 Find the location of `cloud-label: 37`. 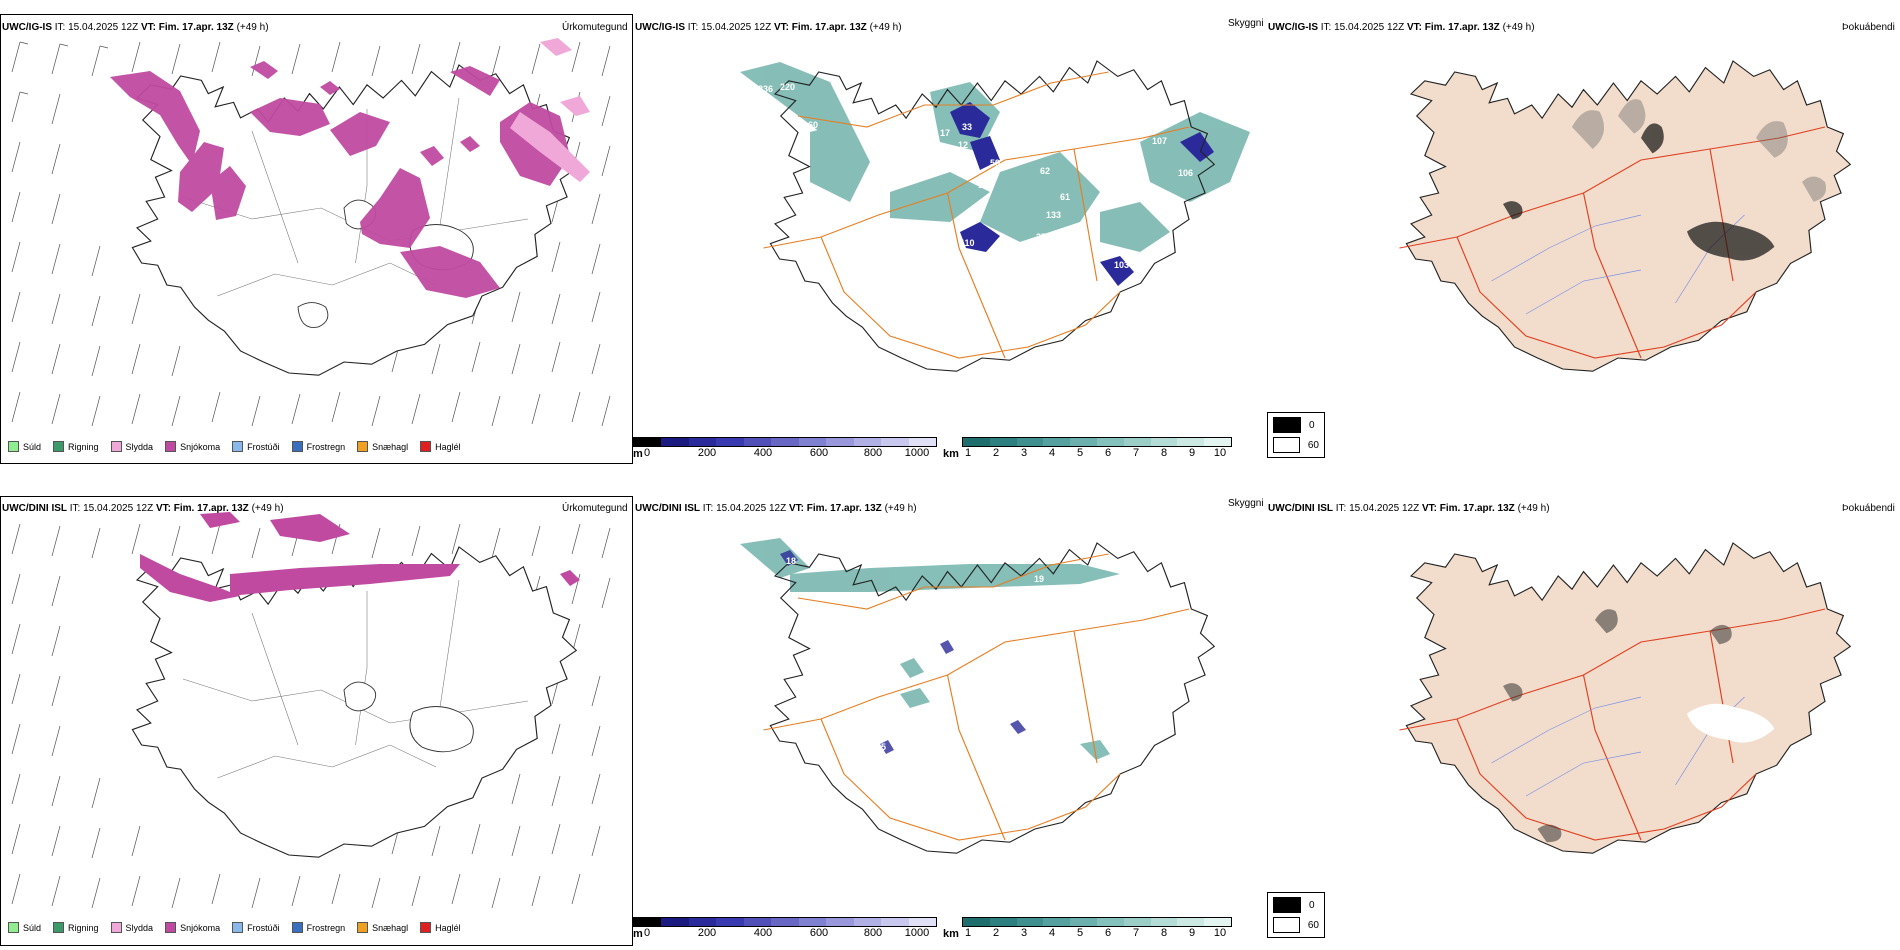

cloud-label: 37 is located at coordinates (1041, 237).